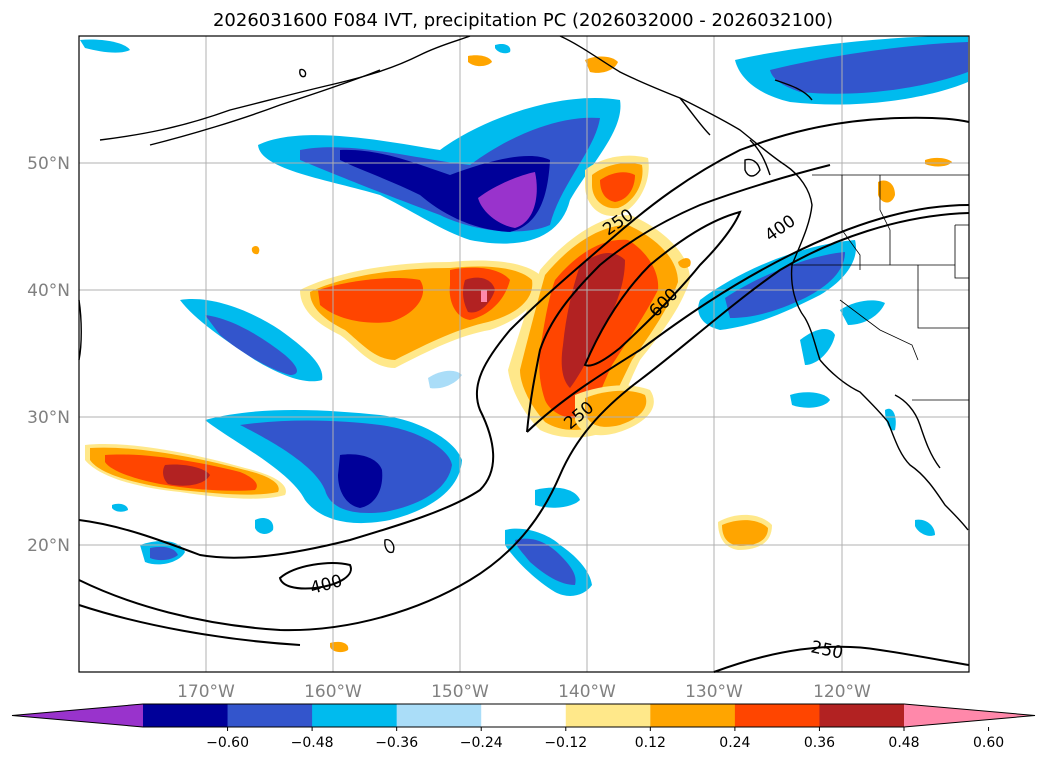 The image size is (1047, 765). Describe the element at coordinates (879, 287) in the screenshot. I see `borders` at that location.